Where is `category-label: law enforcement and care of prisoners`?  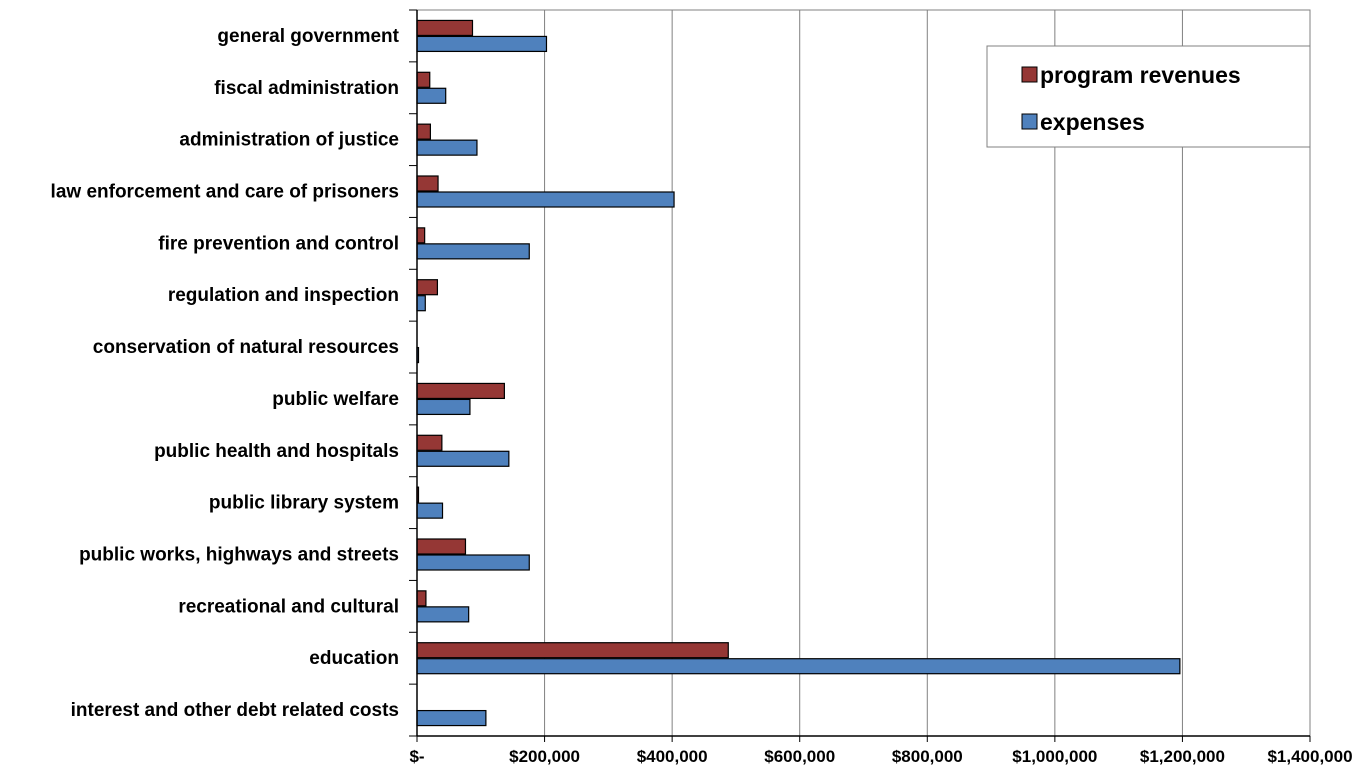 category-label: law enforcement and care of prisoners is located at coordinates (225, 192).